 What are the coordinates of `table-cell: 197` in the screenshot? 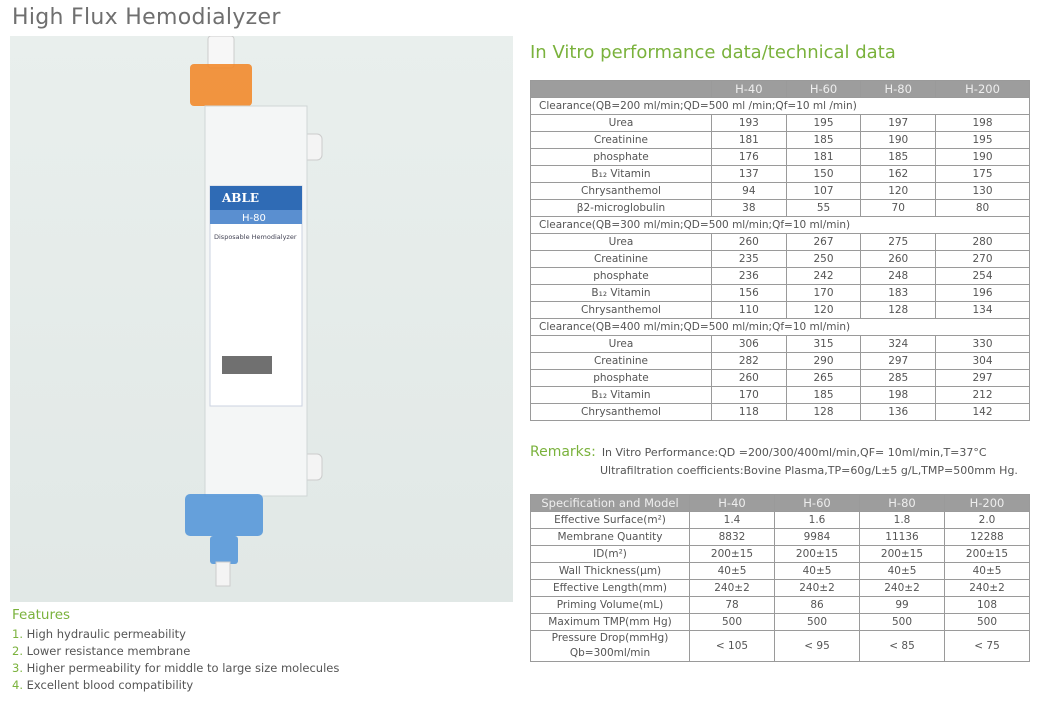 It's located at (898, 123).